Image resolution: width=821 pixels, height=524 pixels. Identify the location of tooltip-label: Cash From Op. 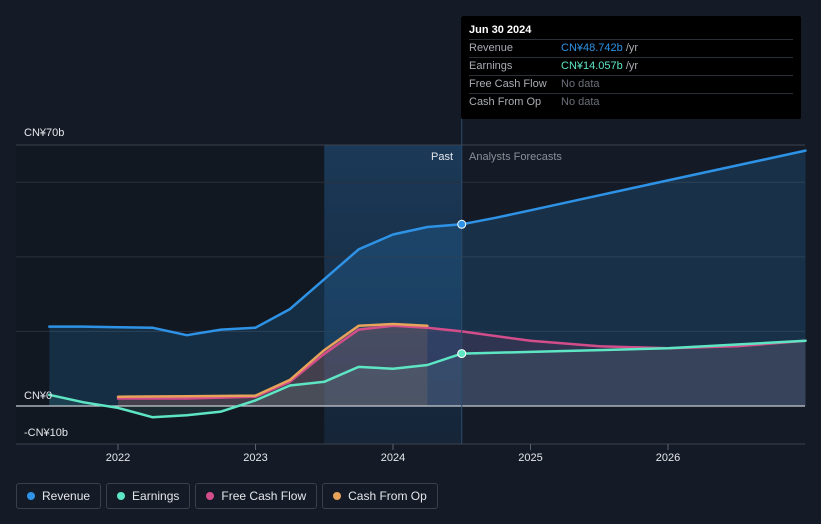
(505, 102).